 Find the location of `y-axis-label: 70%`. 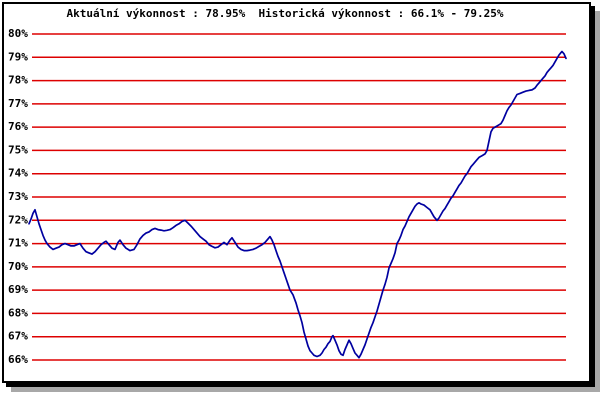

y-axis-label: 70% is located at coordinates (18, 266).